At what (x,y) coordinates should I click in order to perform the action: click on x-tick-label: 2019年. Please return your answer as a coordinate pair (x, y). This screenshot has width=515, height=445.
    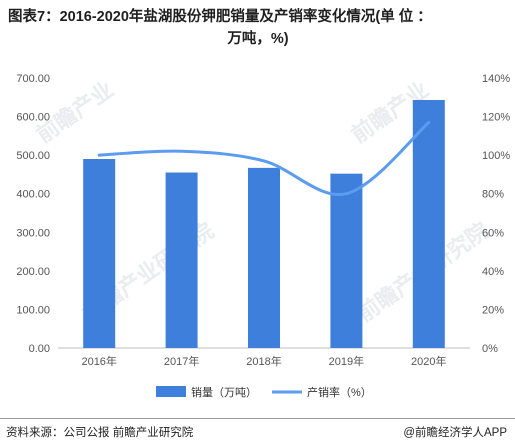
    Looking at the image, I should click on (346, 361).